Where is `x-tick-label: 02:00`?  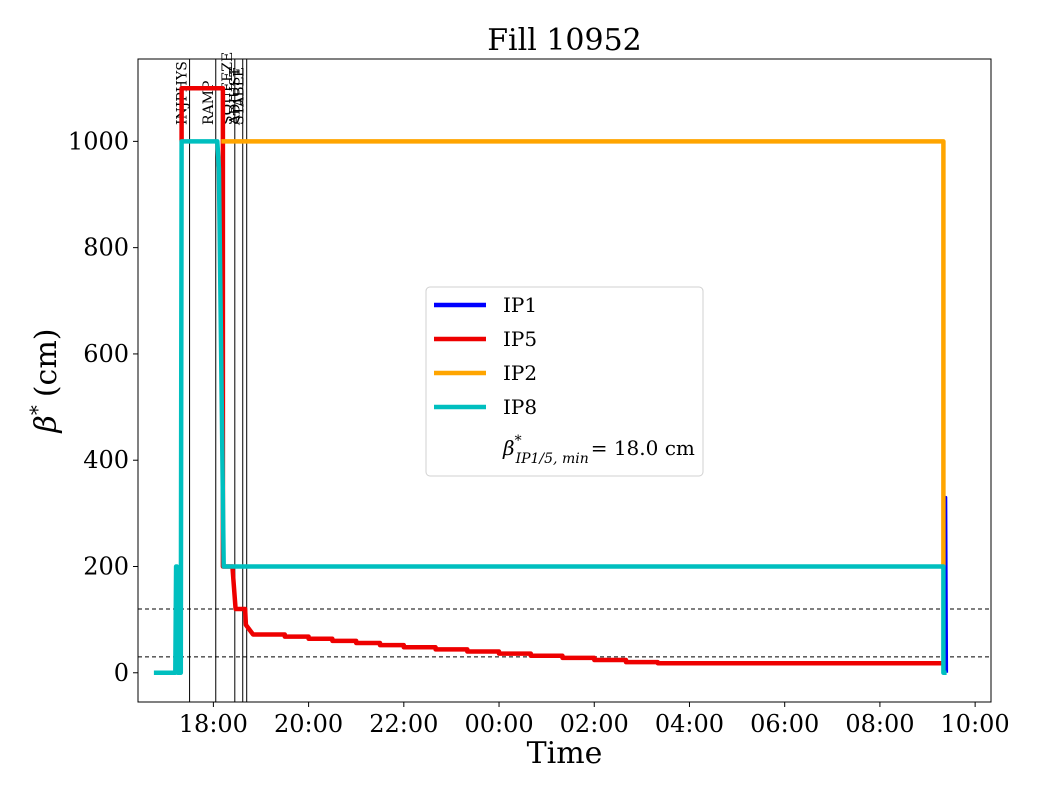
x-tick-label: 02:00 is located at coordinates (594, 724).